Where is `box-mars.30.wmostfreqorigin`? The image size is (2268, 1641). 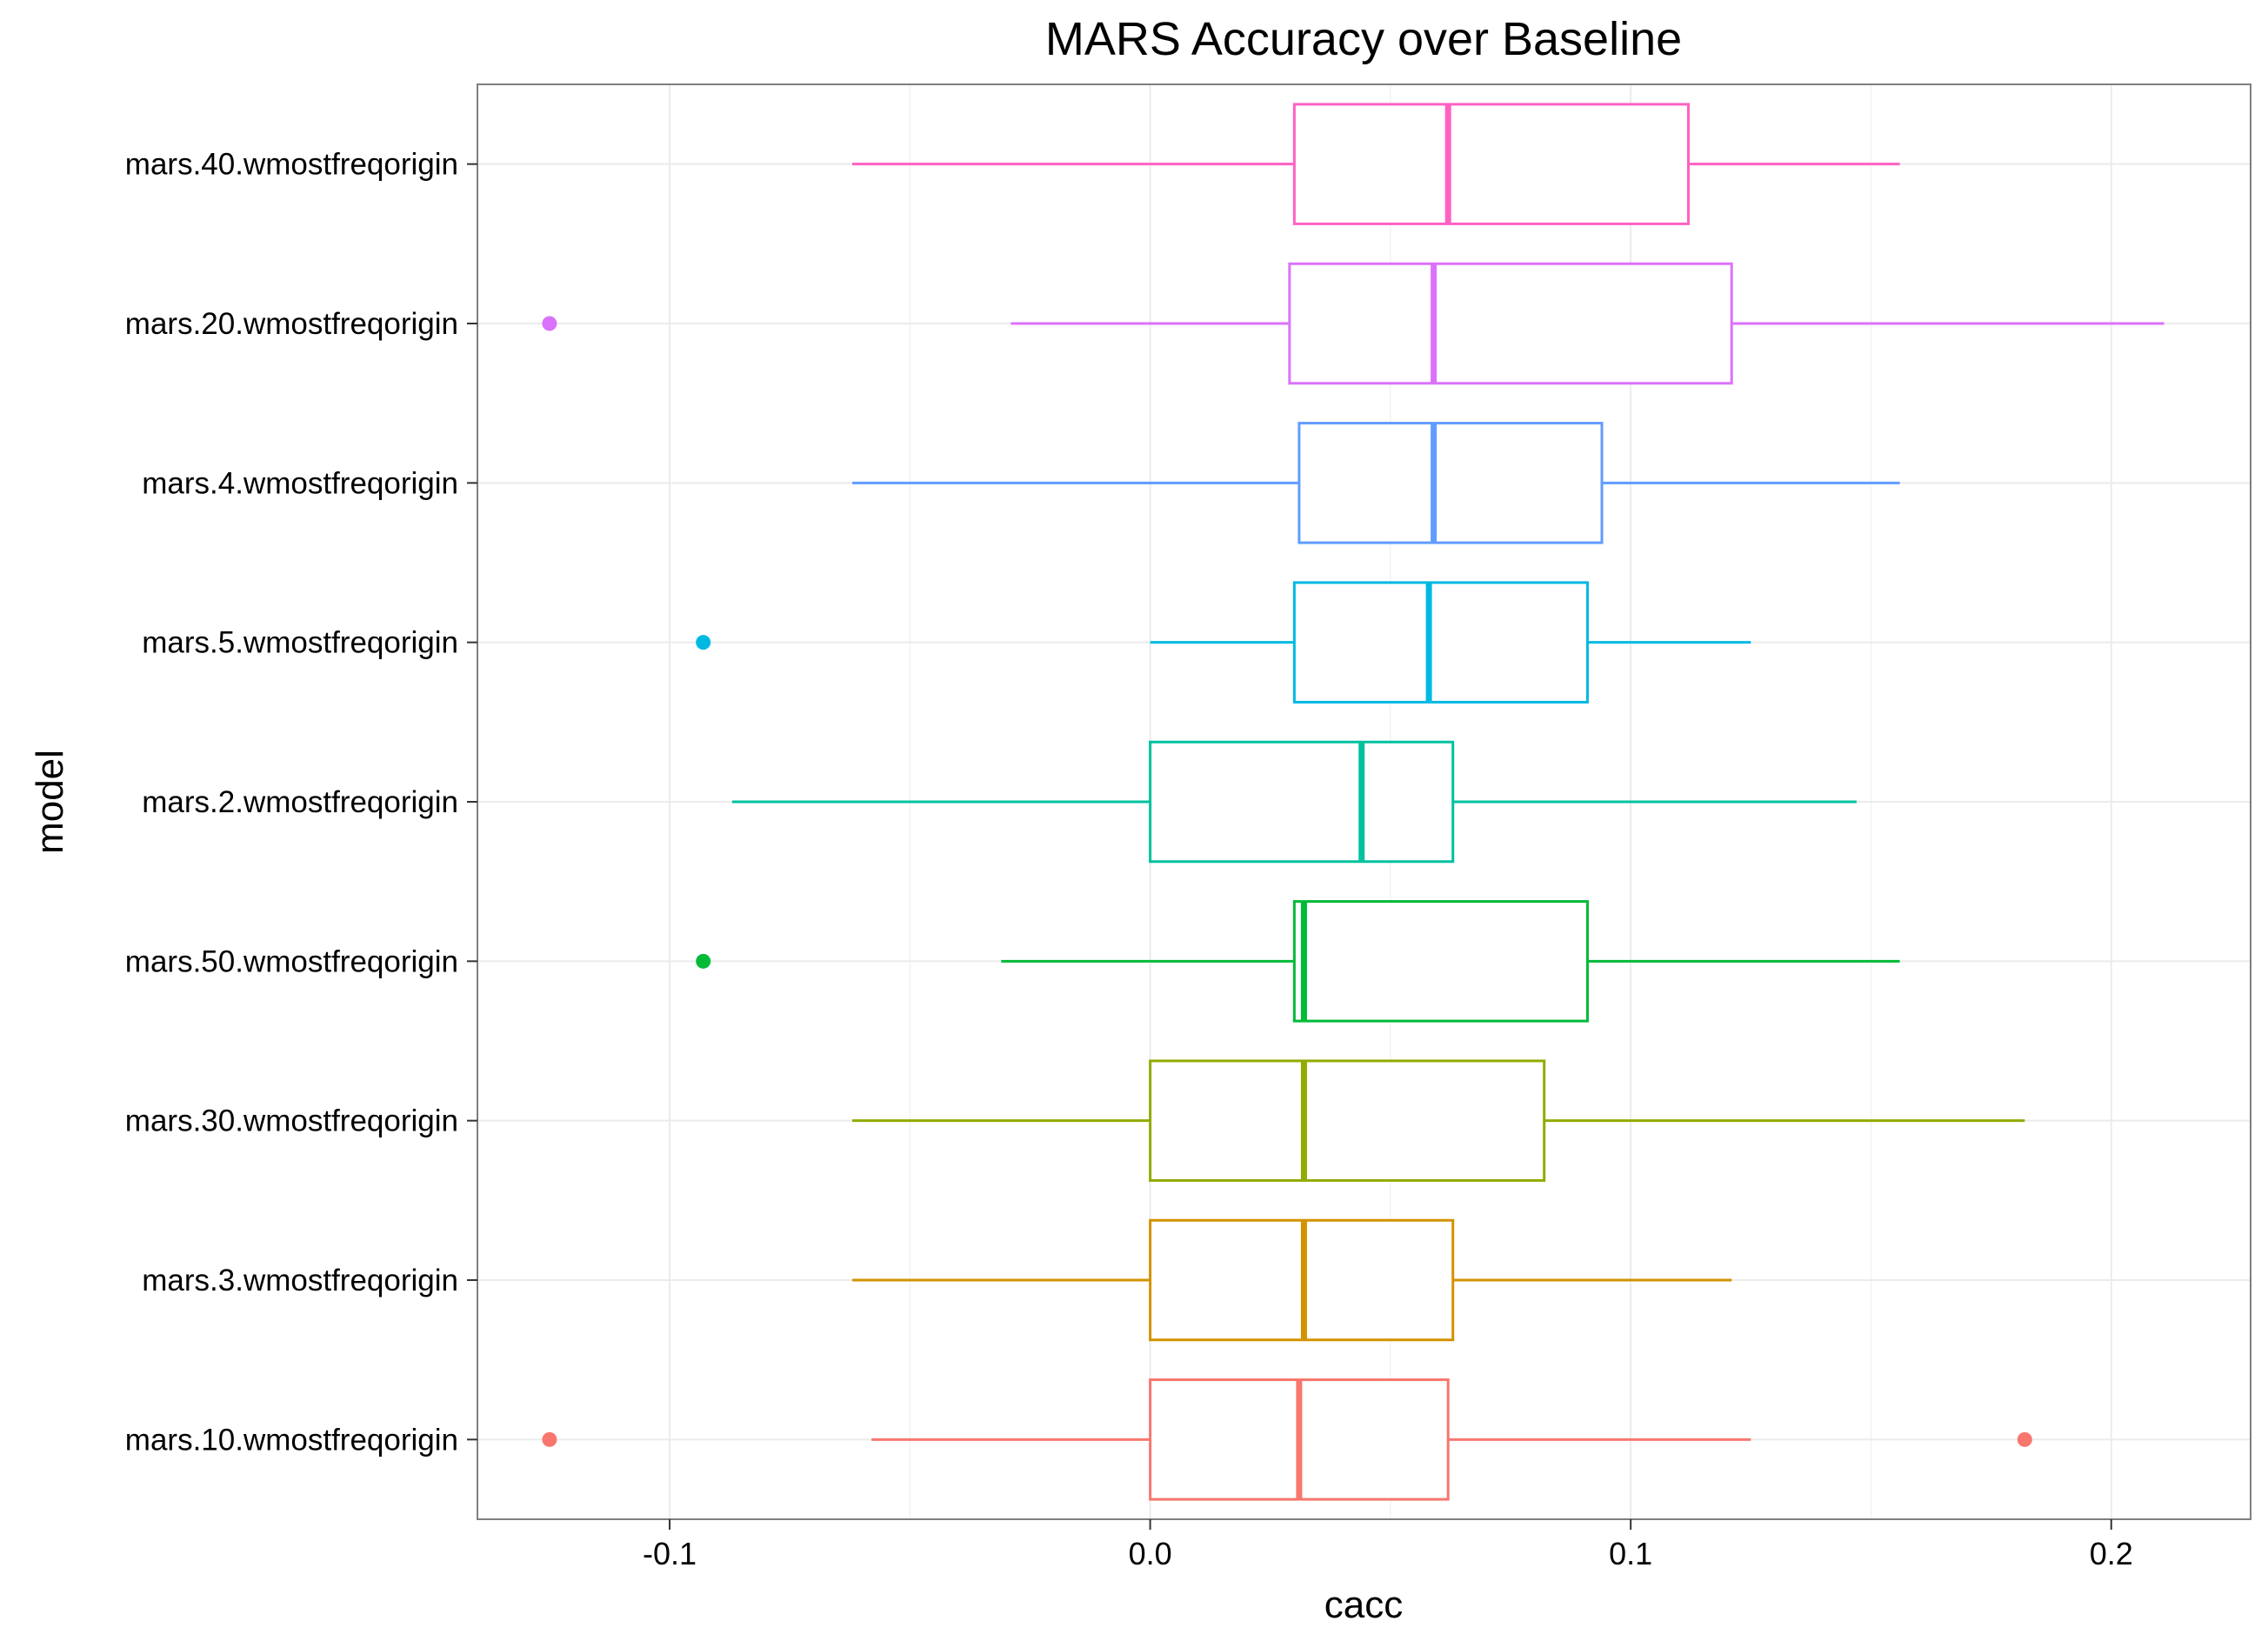 box-mars.30.wmostfreqorigin is located at coordinates (1438, 1120).